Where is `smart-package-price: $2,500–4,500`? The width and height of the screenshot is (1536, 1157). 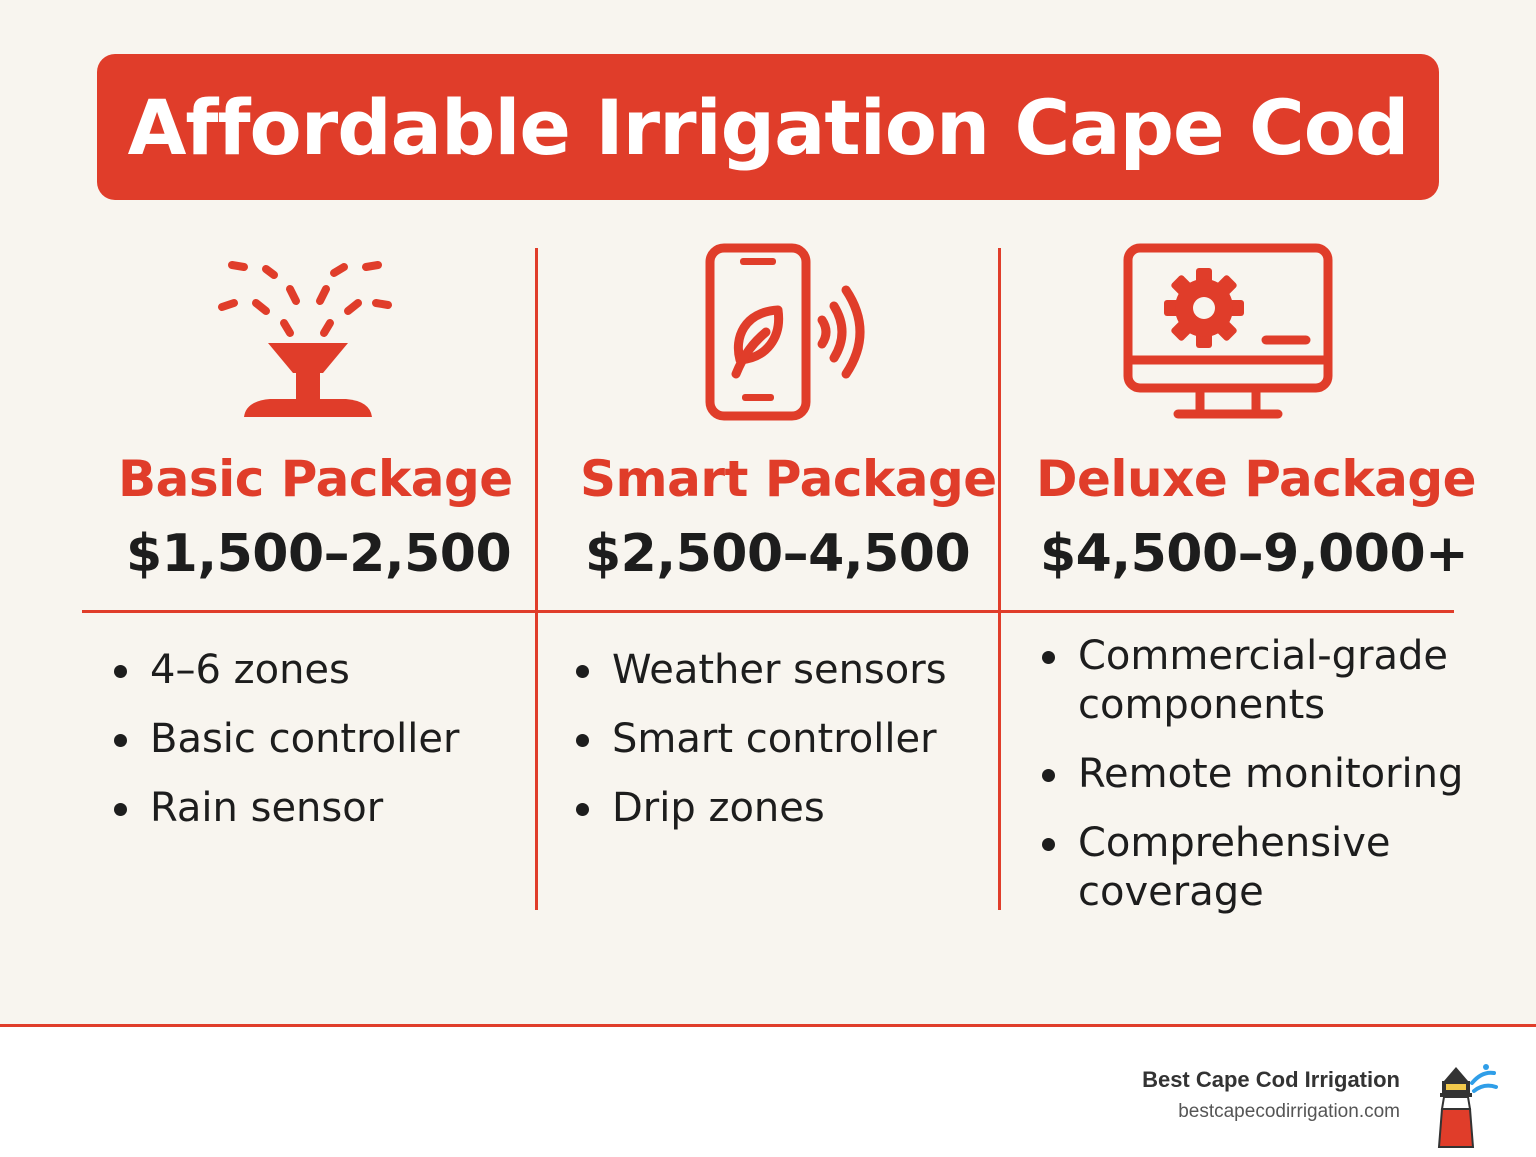 smart-package-price: $2,500–4,500 is located at coordinates (778, 554).